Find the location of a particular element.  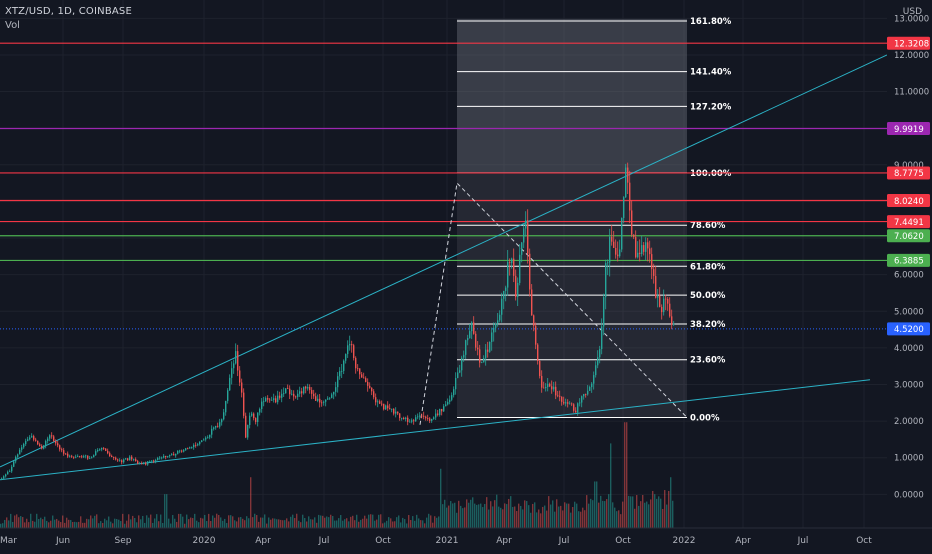

time-axis-background is located at coordinates (466, 539).